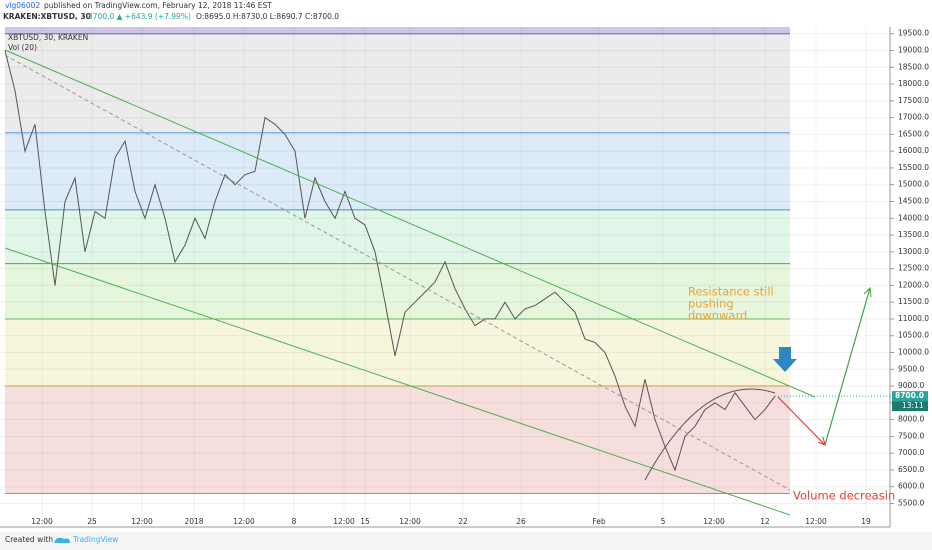  Describe the element at coordinates (913, 200) in the screenshot. I see `y-tick-label: 14500.0` at that location.